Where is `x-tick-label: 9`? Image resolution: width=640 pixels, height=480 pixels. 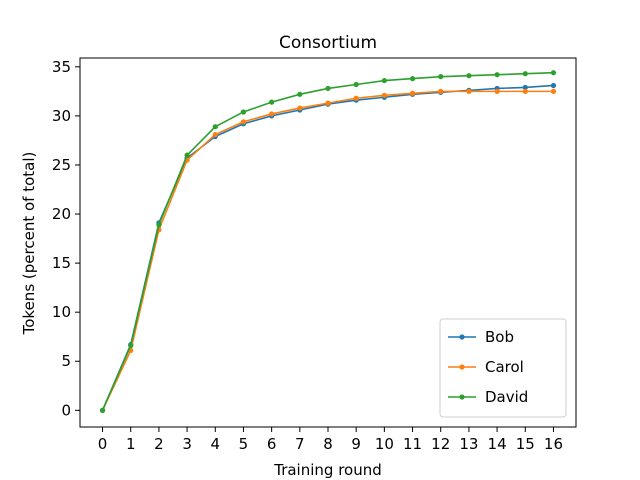 x-tick-label: 9 is located at coordinates (356, 444).